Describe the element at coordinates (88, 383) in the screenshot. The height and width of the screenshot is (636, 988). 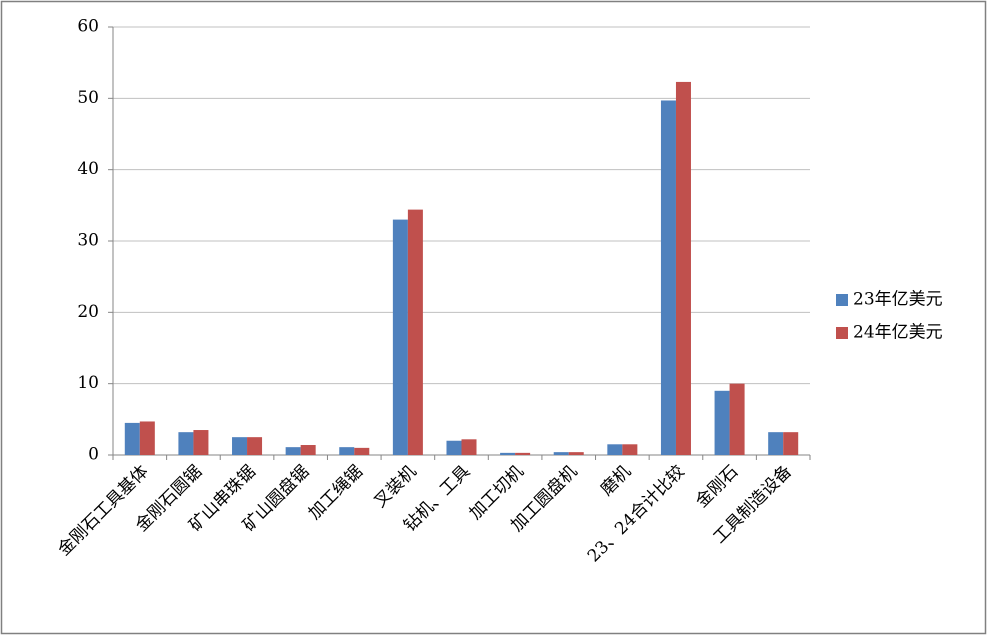
I see `y-tick-label: 10` at that location.